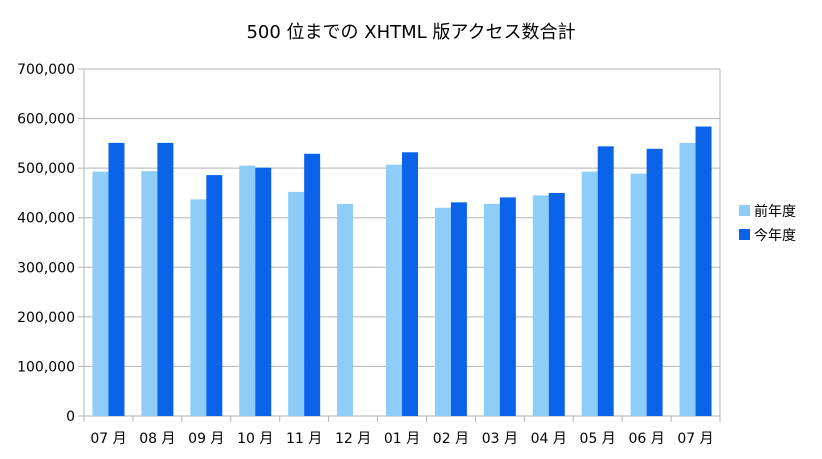 The image size is (822, 459). I want to click on x-tick-label: 04 月, so click(549, 439).